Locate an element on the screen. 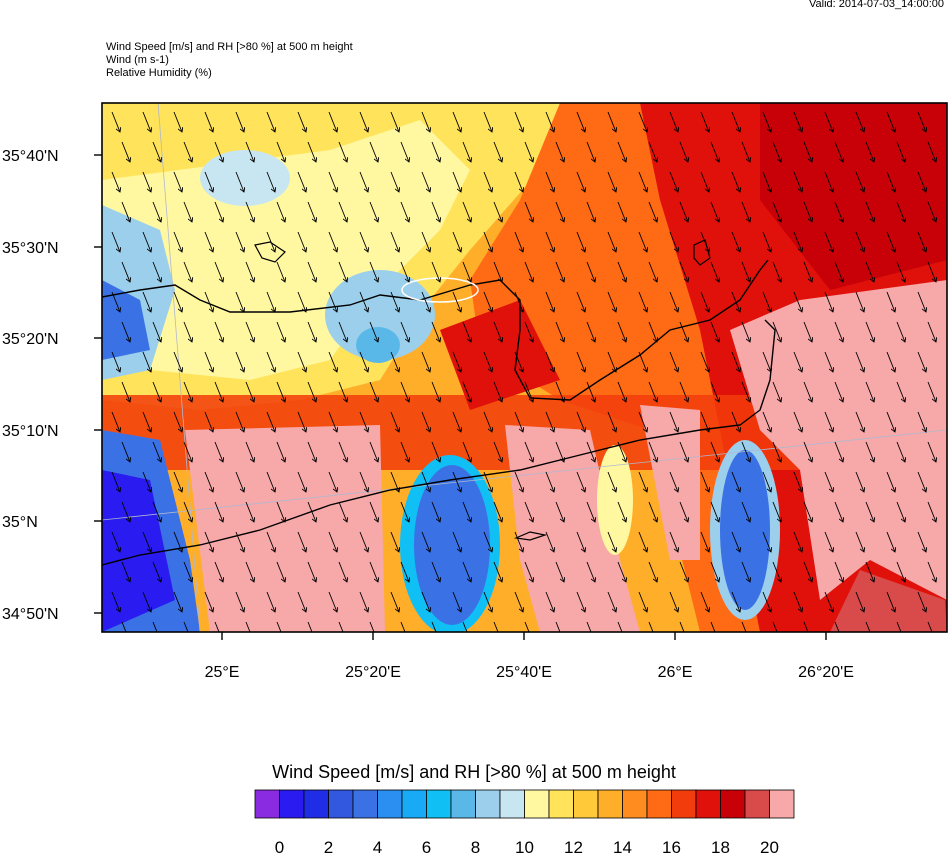 This screenshot has height=854, width=948. lat-label: 35°N is located at coordinates (20, 522).